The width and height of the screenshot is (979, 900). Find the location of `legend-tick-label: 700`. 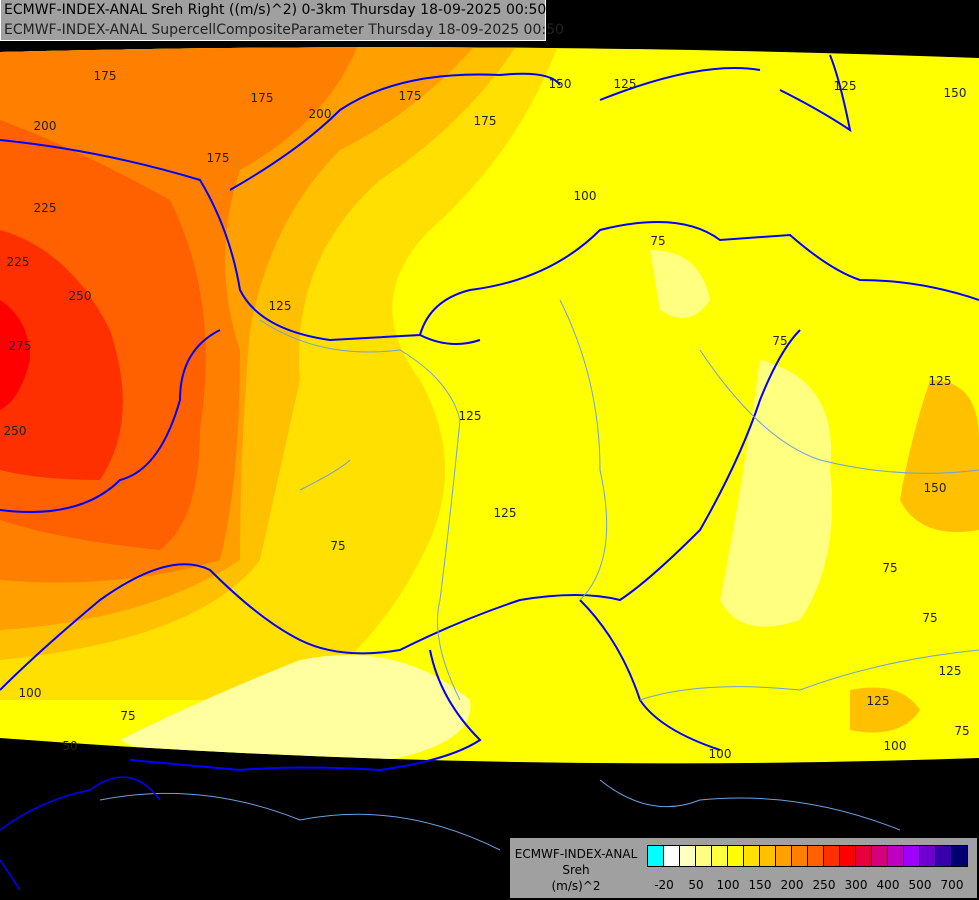

legend-tick-label: 700 is located at coordinates (952, 885).